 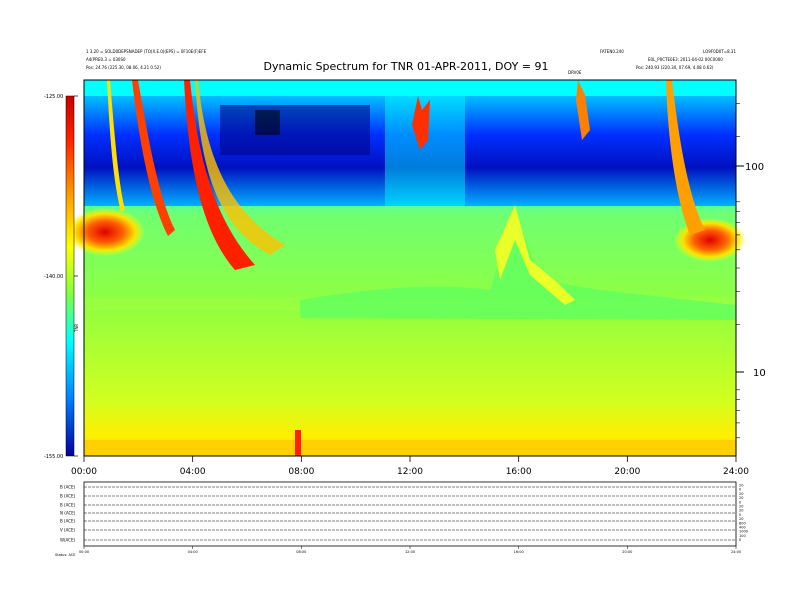 What do you see at coordinates (70, 276) in the screenshot?
I see `colorbar-gradient` at bounding box center [70, 276].